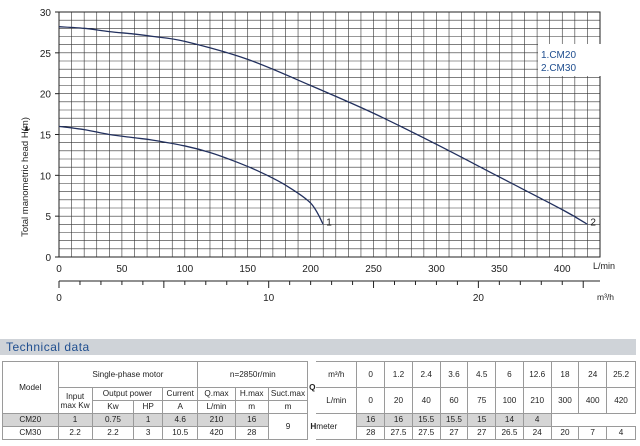 The height and width of the screenshot is (446, 640). Describe the element at coordinates (180, 394) in the screenshot. I see `current-header: Current` at that location.